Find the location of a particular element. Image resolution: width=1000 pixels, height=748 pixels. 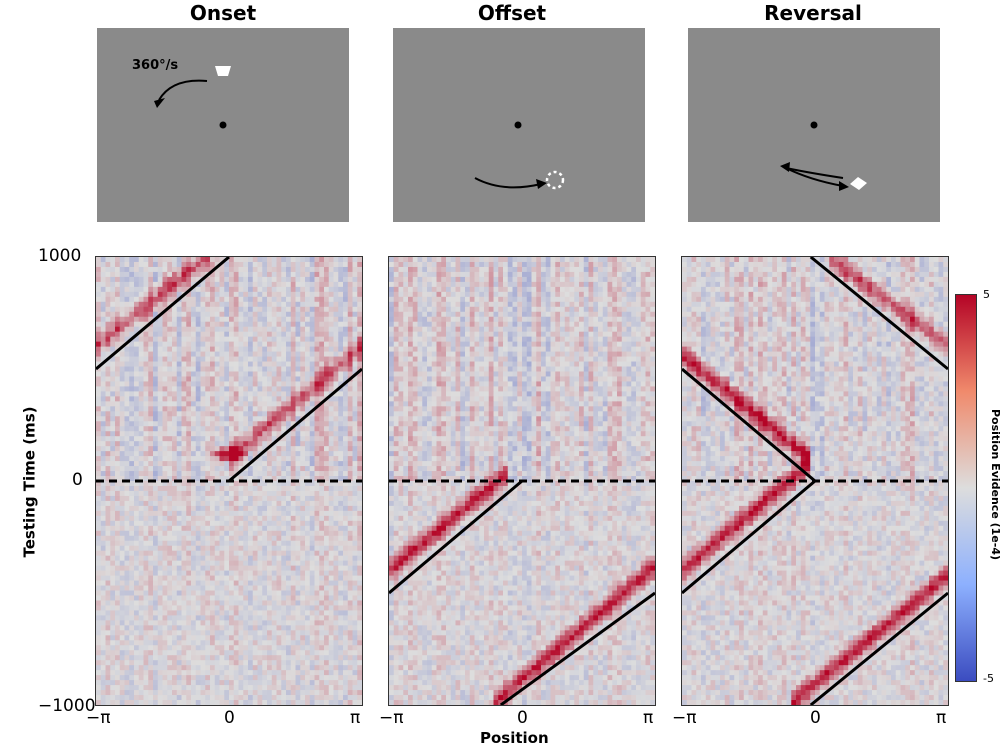

motion-arrow-back is located at coordinates (814, 173).